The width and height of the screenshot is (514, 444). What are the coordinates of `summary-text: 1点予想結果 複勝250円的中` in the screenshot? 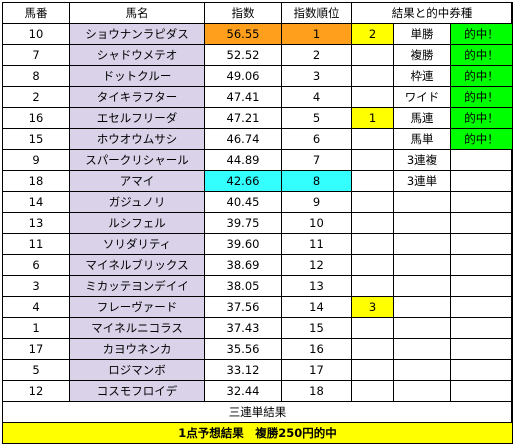 It's located at (257, 433).